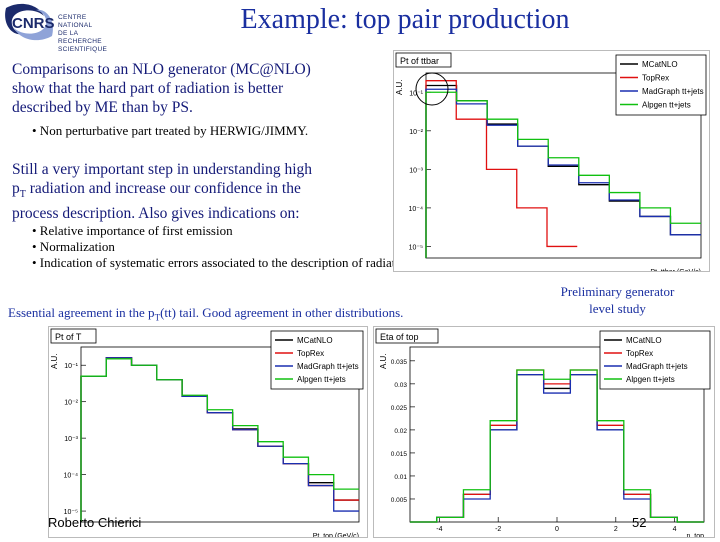 This screenshot has width=720, height=542. What do you see at coordinates (405, 19) in the screenshot?
I see `slide-title: Example: top pair production` at bounding box center [405, 19].